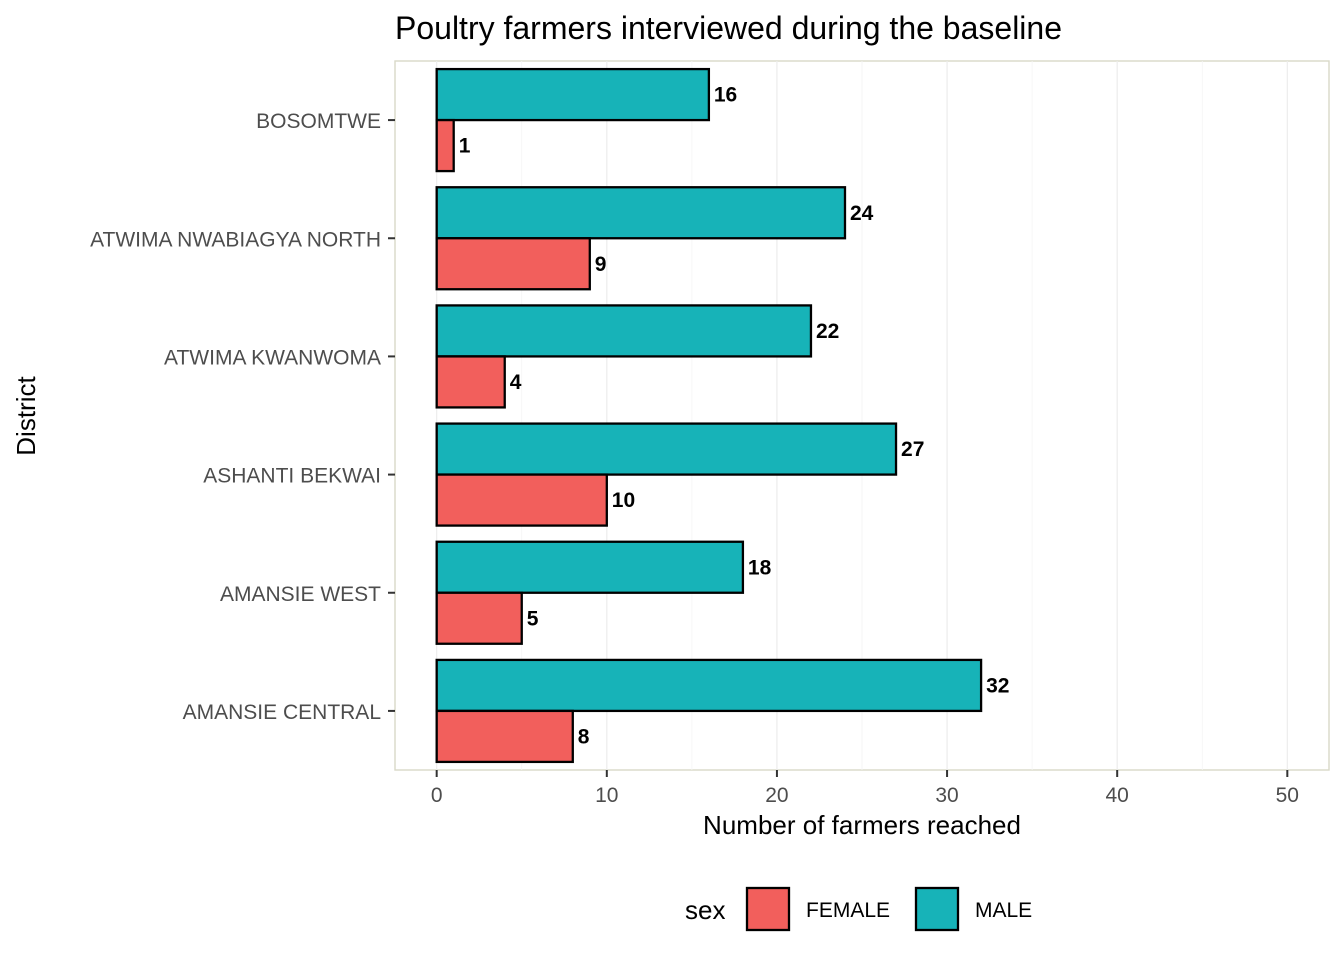  Describe the element at coordinates (623, 500) in the screenshot. I see `data-label: 10` at that location.